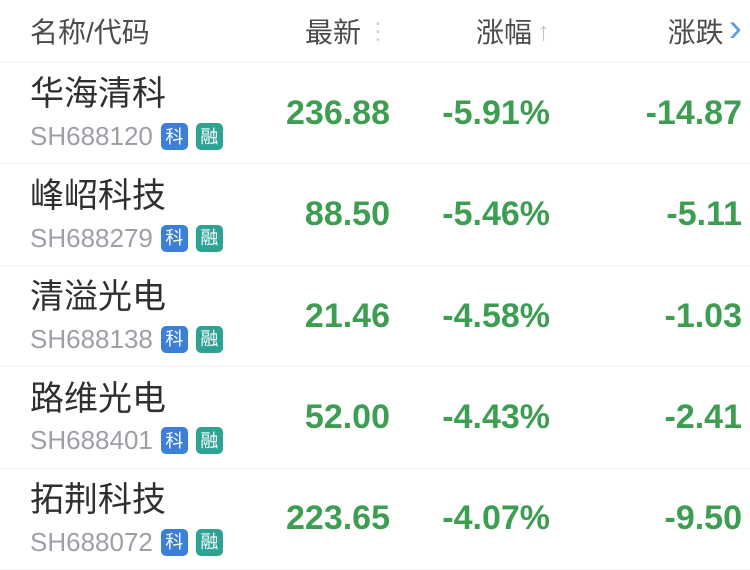  I want to click on stock-name-cell: 拓荆科技 SH688072 科 融, so click(125, 519).